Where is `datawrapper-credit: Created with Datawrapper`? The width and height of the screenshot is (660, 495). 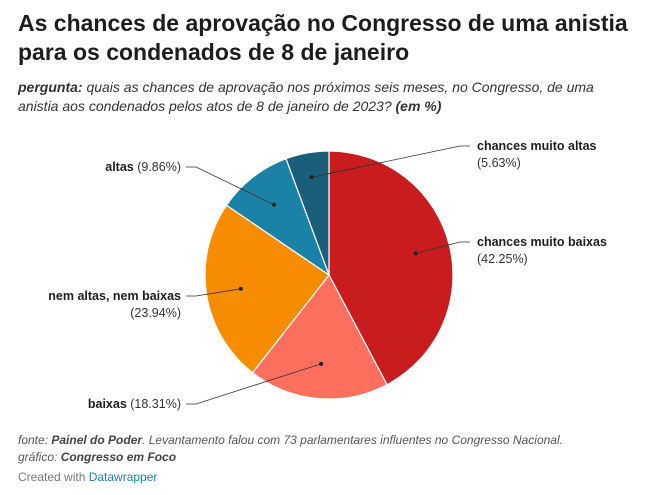 datawrapper-credit: Created with Datawrapper is located at coordinates (88, 477).